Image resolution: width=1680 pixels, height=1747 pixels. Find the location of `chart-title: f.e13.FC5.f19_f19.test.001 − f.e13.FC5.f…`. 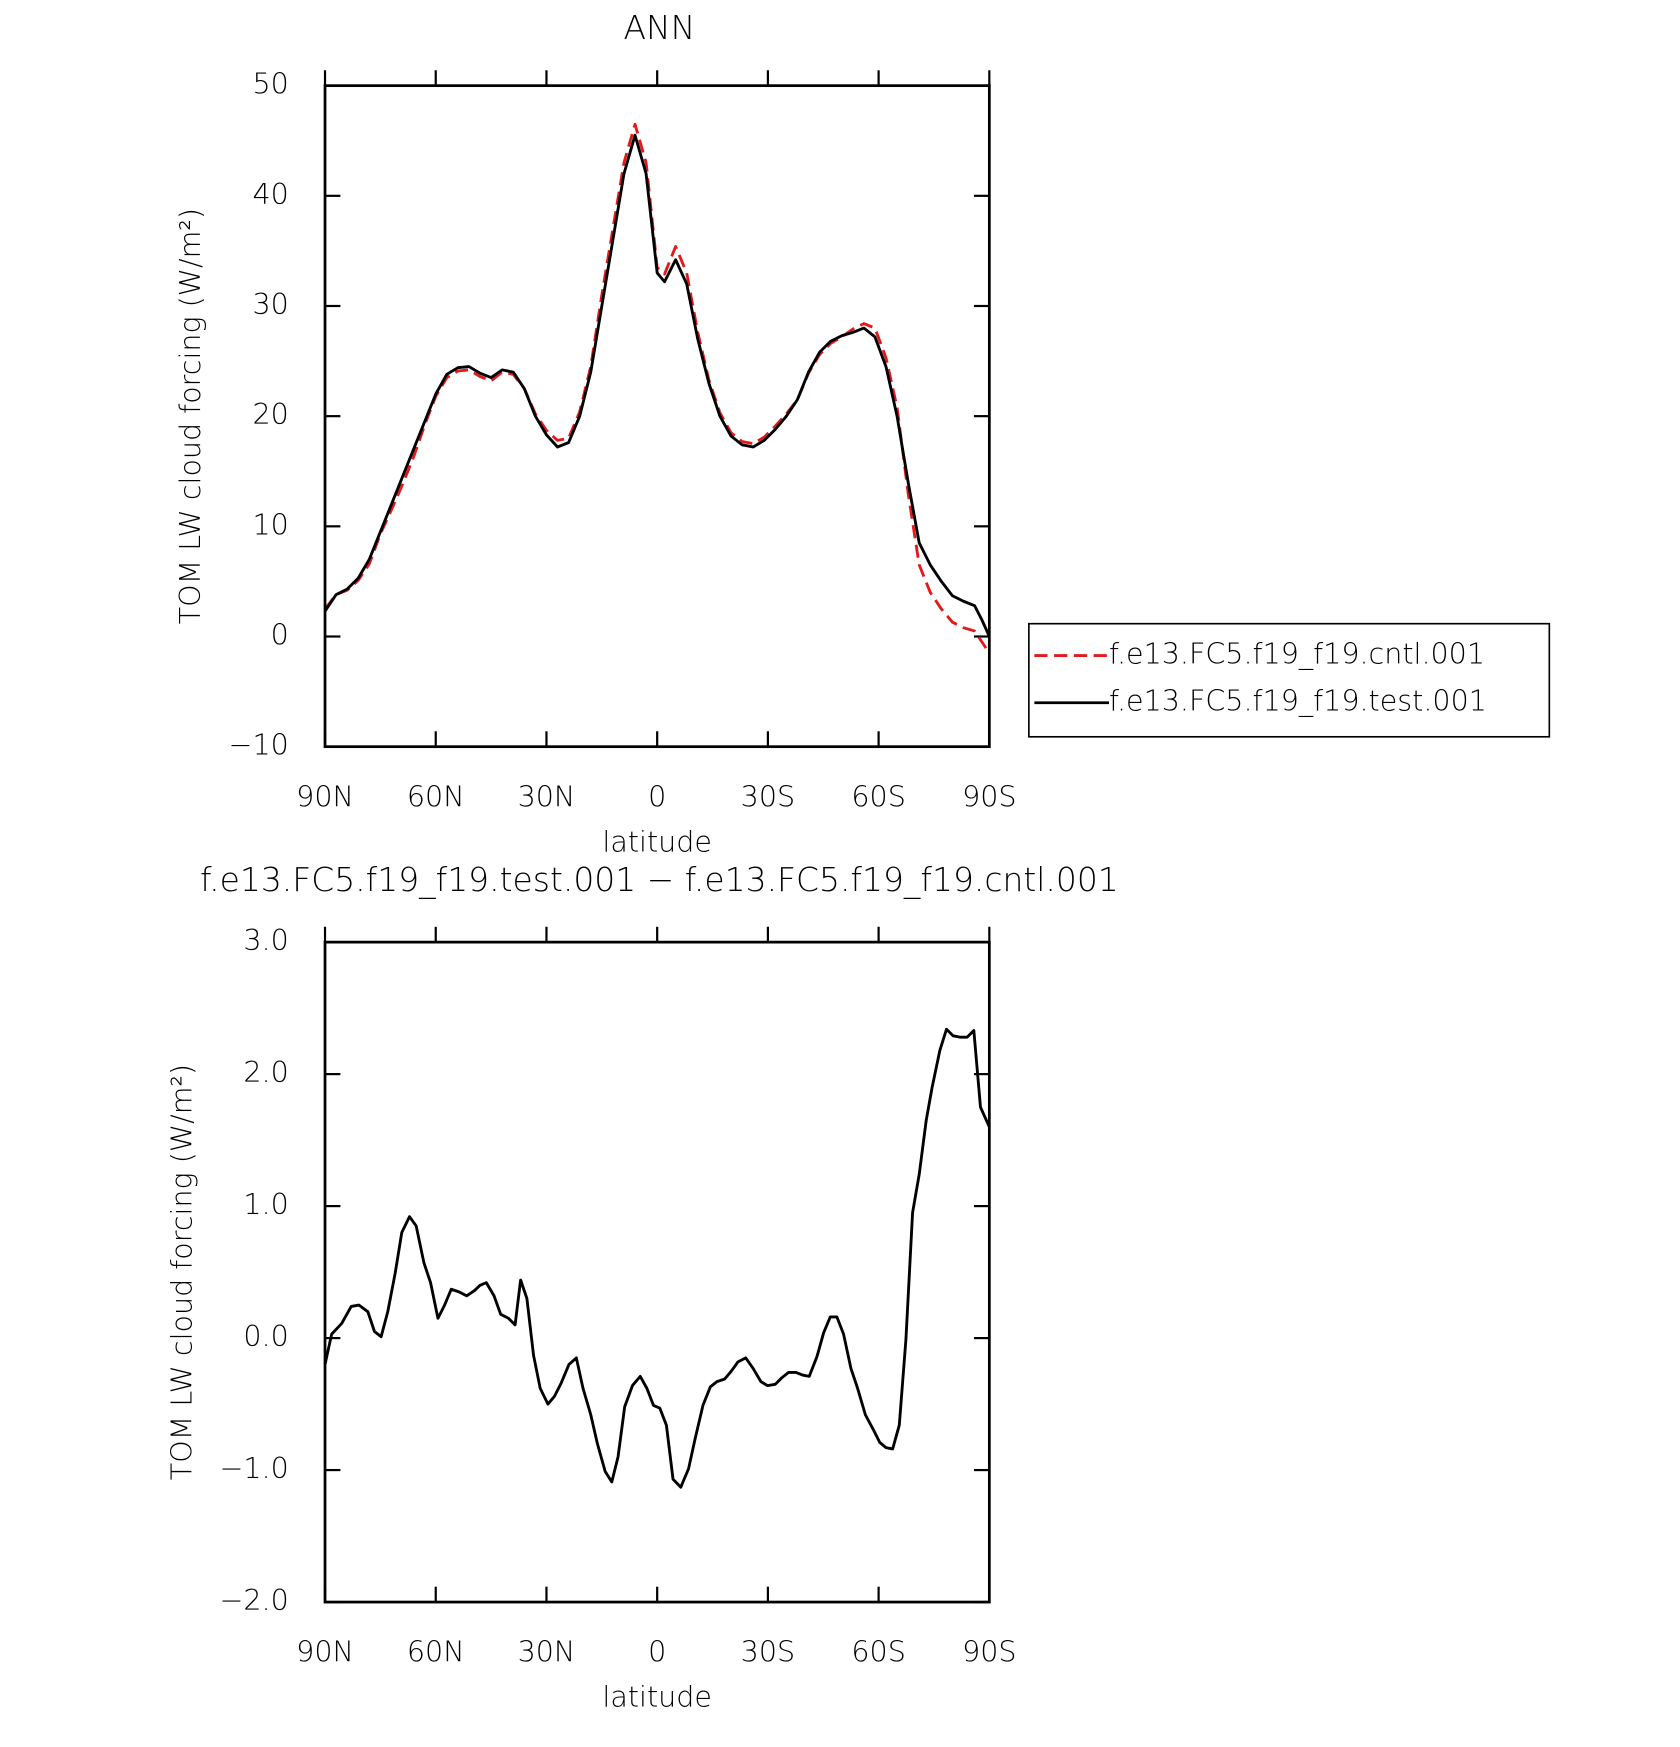

chart-title: f.e13.FC5.f19_f19.test.001 − f.e13.FC5.f… is located at coordinates (659, 880).